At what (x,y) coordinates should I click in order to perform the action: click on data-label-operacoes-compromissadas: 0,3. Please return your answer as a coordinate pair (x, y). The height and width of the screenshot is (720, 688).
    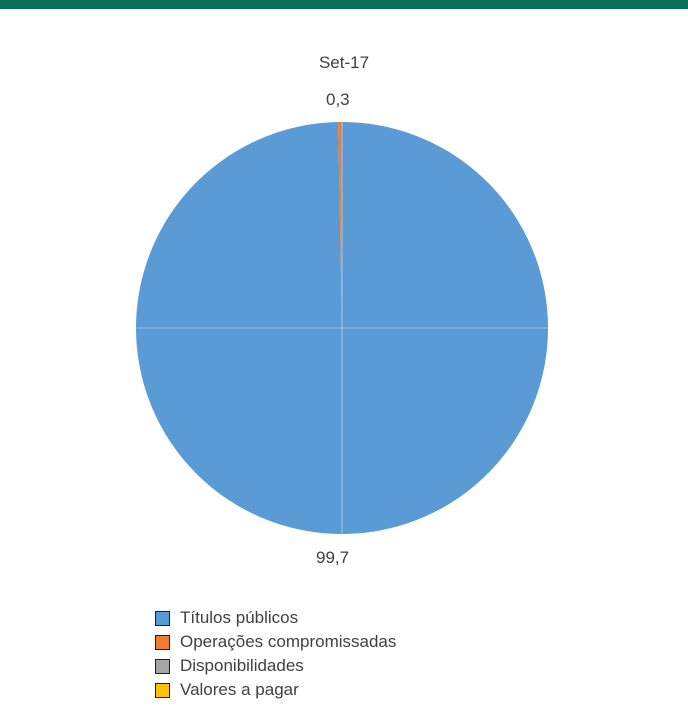
    Looking at the image, I should click on (338, 99).